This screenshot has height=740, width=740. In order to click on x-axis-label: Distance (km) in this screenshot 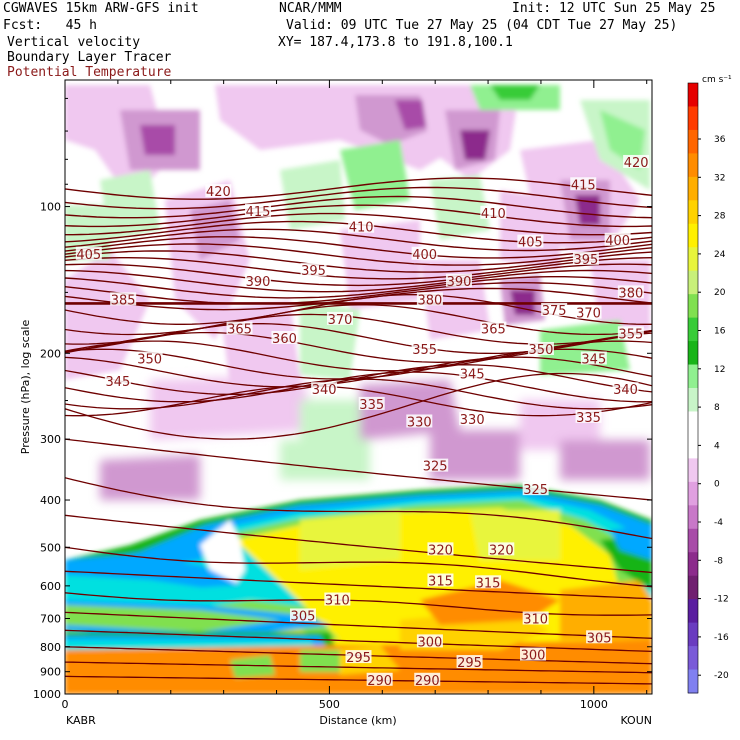, I will do `click(357, 720)`.